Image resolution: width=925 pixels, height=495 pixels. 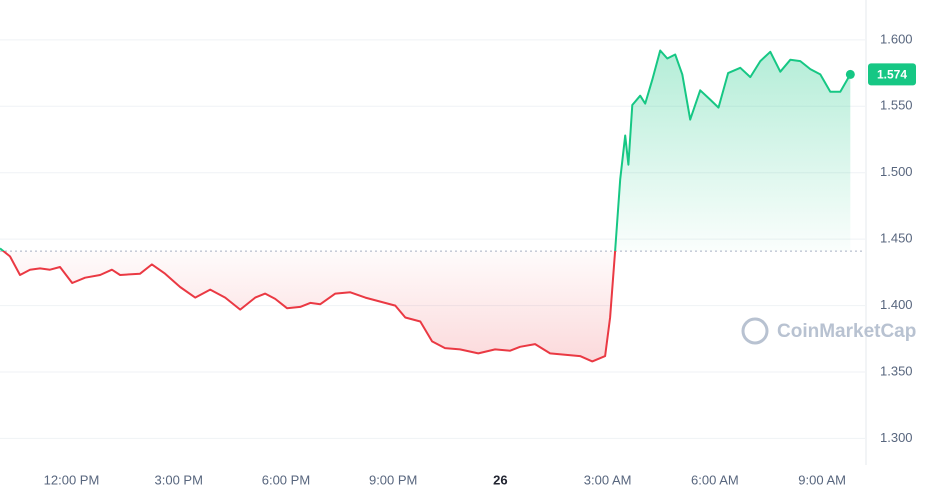 What do you see at coordinates (896, 38) in the screenshot?
I see `y-tick-label: 1.600` at bounding box center [896, 38].